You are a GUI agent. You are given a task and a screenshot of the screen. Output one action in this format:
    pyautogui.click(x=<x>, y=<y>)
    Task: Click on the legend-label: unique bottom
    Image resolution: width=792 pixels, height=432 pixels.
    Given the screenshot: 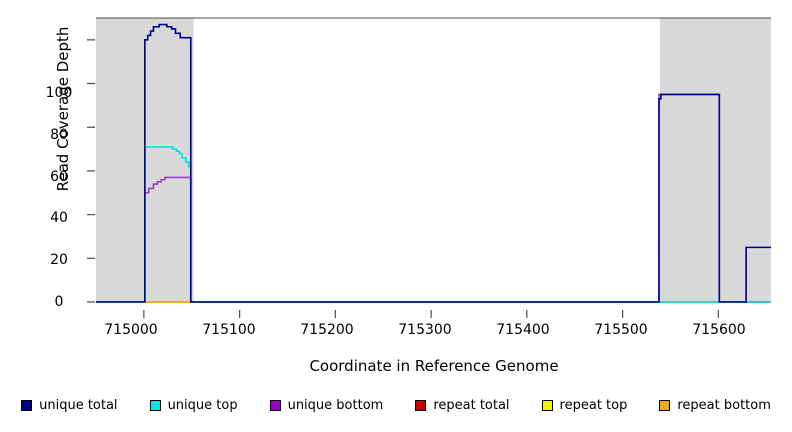 What is the action you would take?
    pyautogui.click(x=335, y=405)
    